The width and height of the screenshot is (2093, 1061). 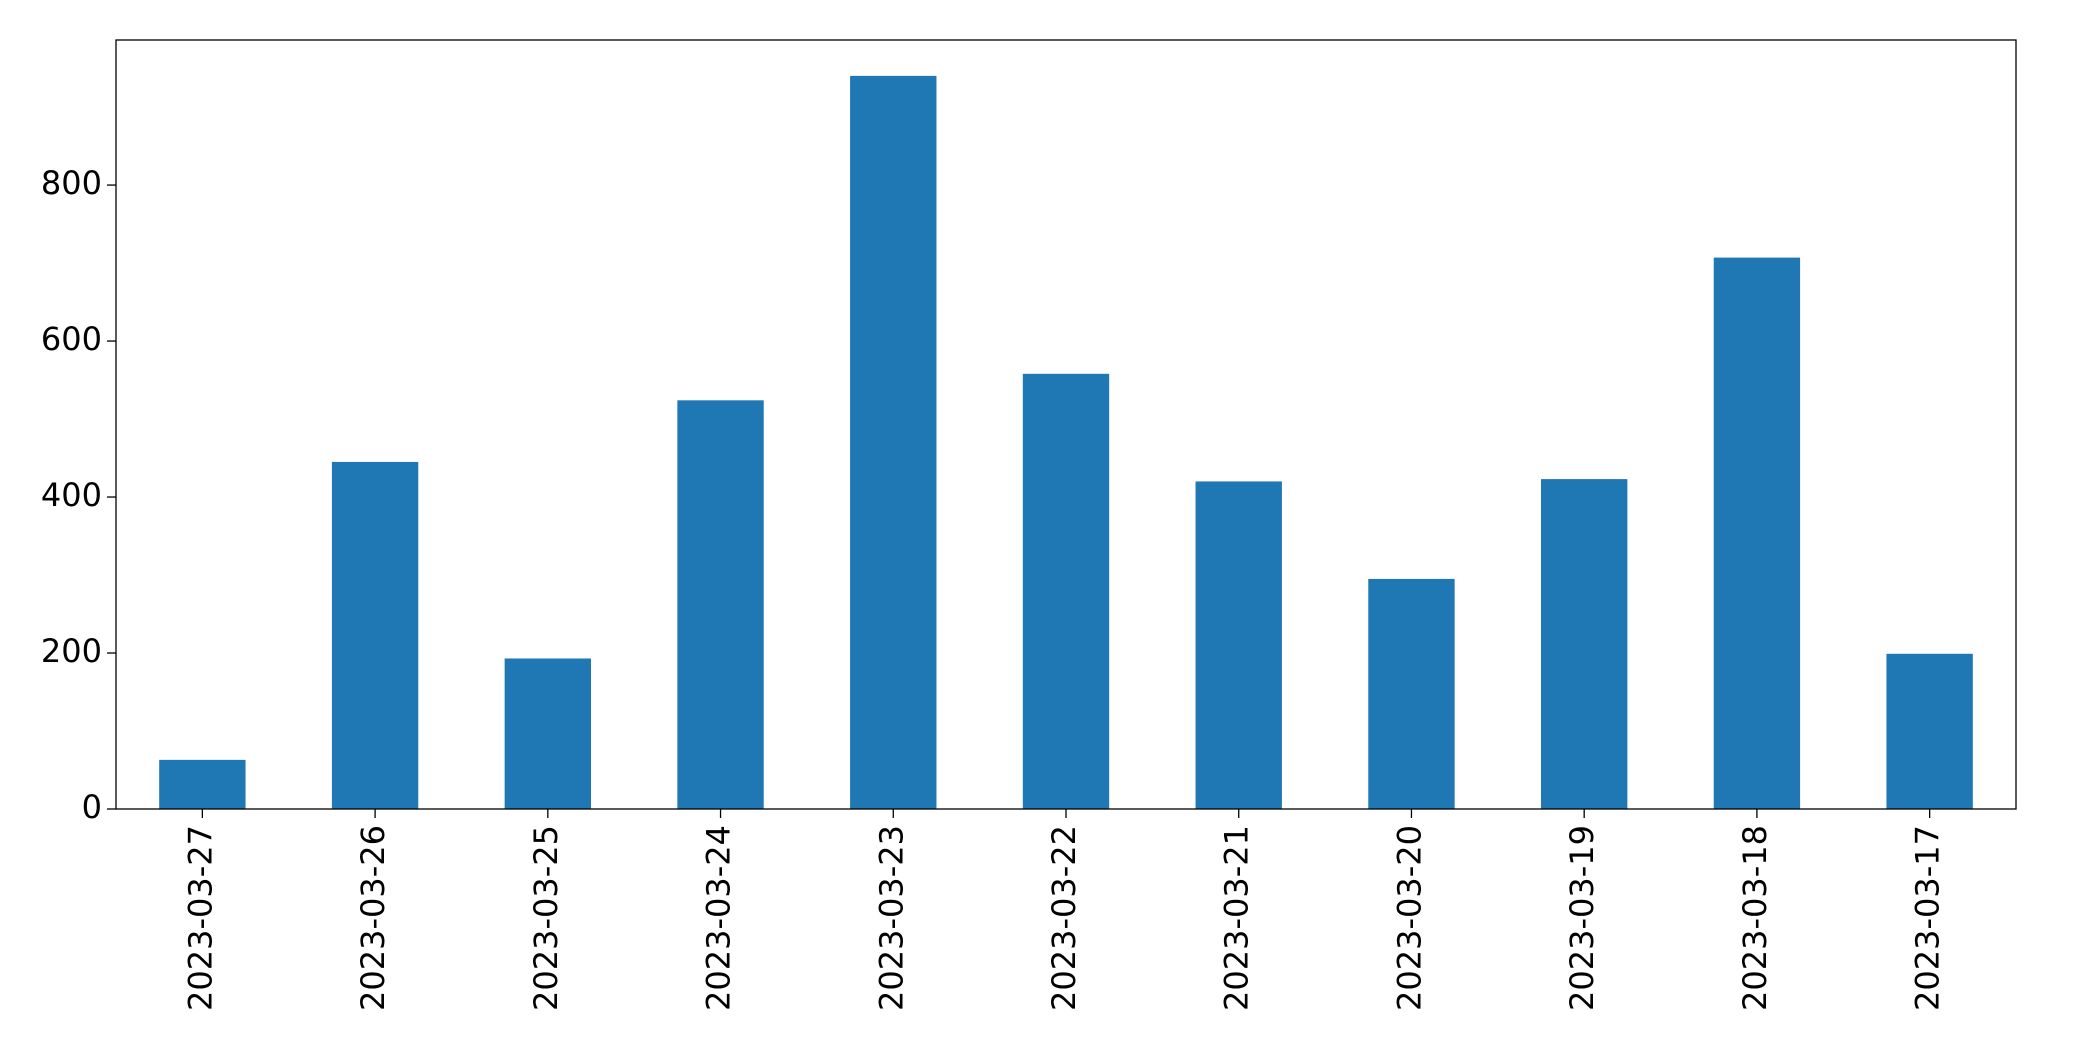 What do you see at coordinates (719, 918) in the screenshot?
I see `x-tick-label: 2023-03-24` at bounding box center [719, 918].